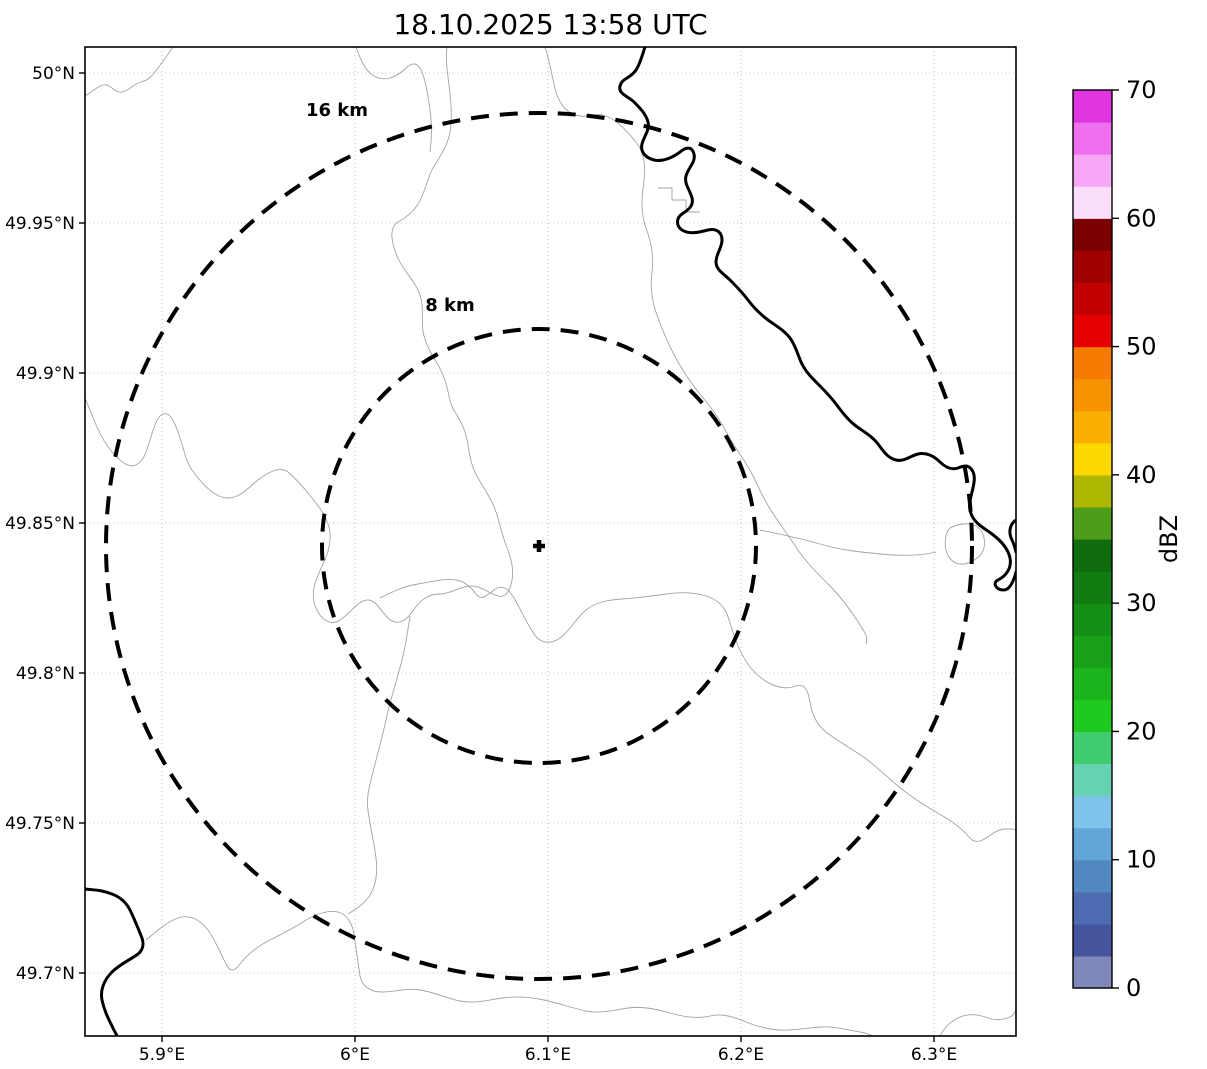 Image resolution: width=1207 pixels, height=1069 pixels. What do you see at coordinates (45, 974) in the screenshot?
I see `lat-tick-label: 49.7°N` at bounding box center [45, 974].